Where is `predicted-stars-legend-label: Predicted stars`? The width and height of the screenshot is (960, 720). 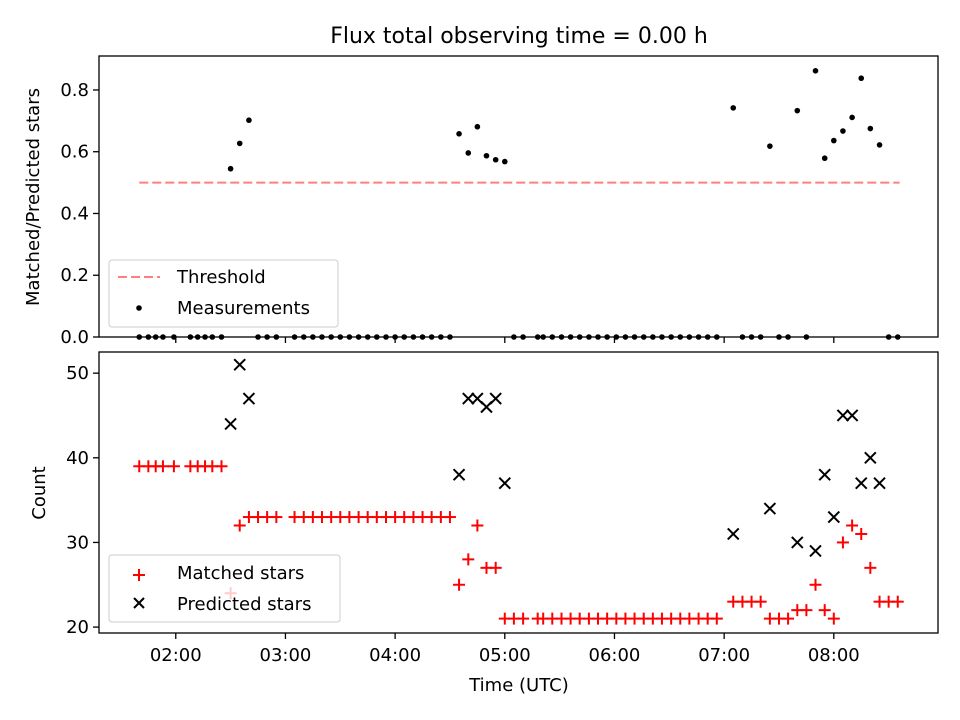 predicted-stars-legend-label: Predicted stars is located at coordinates (244, 604).